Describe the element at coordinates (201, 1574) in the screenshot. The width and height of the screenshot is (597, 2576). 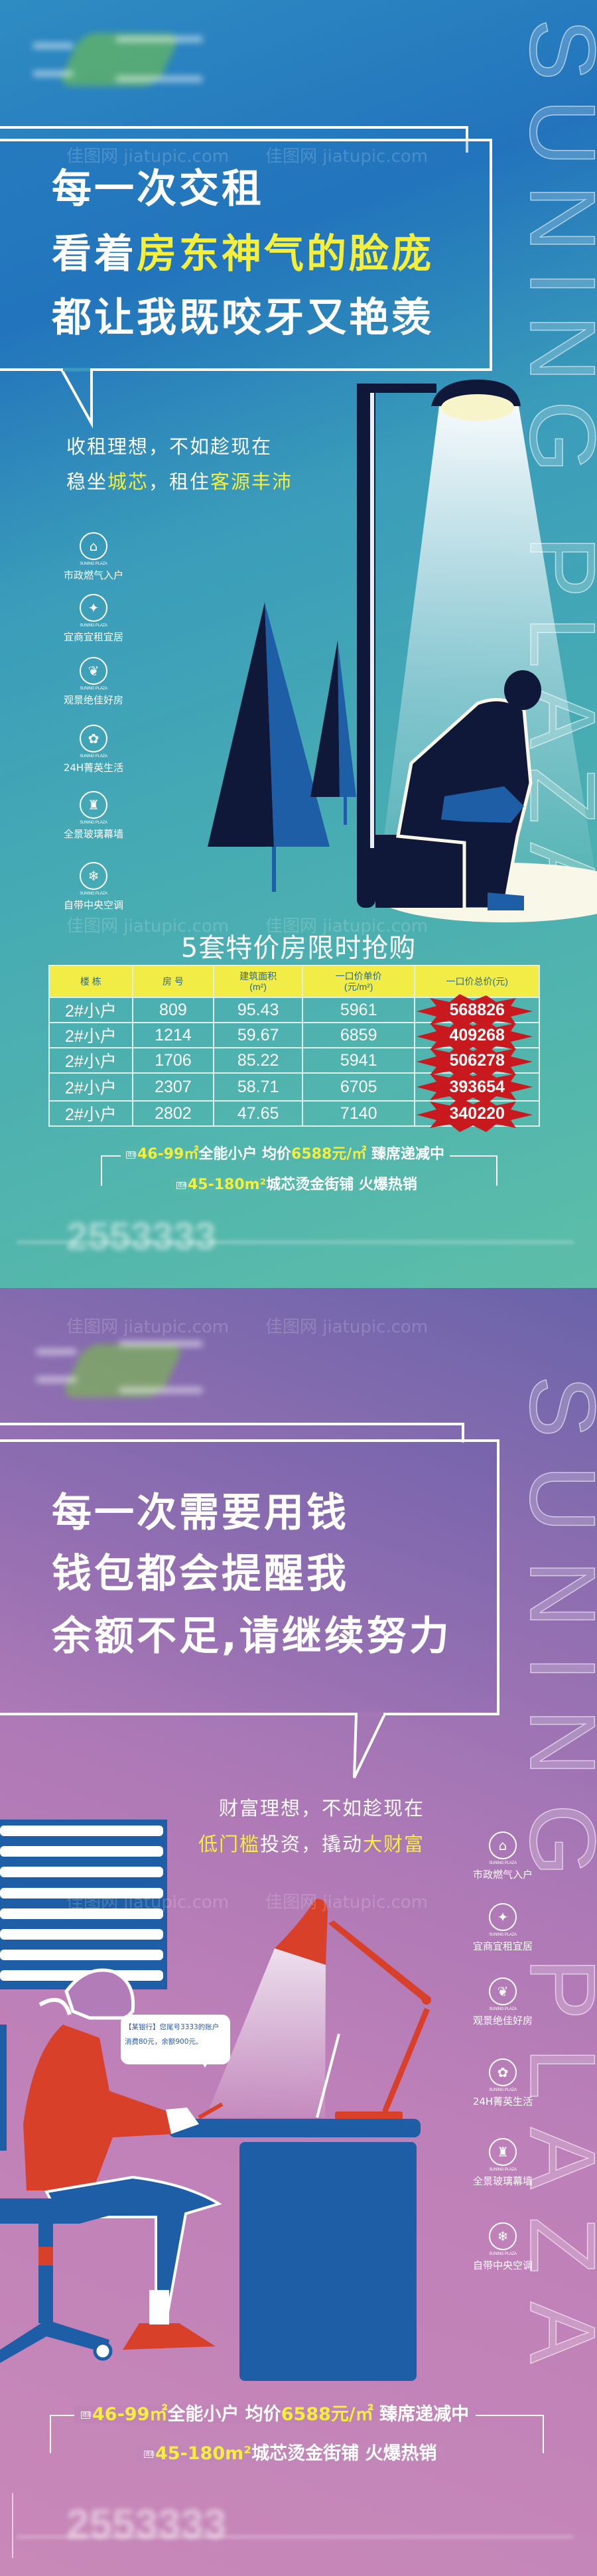
I see `headline-line-2: 钱包都会提醒我` at that location.